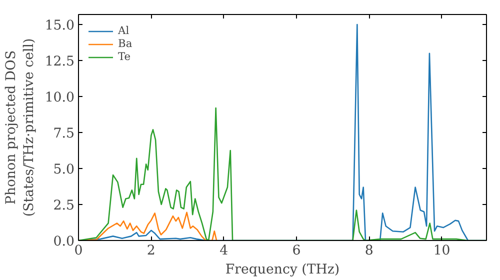 The width and height of the screenshot is (500, 280). I want to click on x-tick-label: 8, so click(369, 251).